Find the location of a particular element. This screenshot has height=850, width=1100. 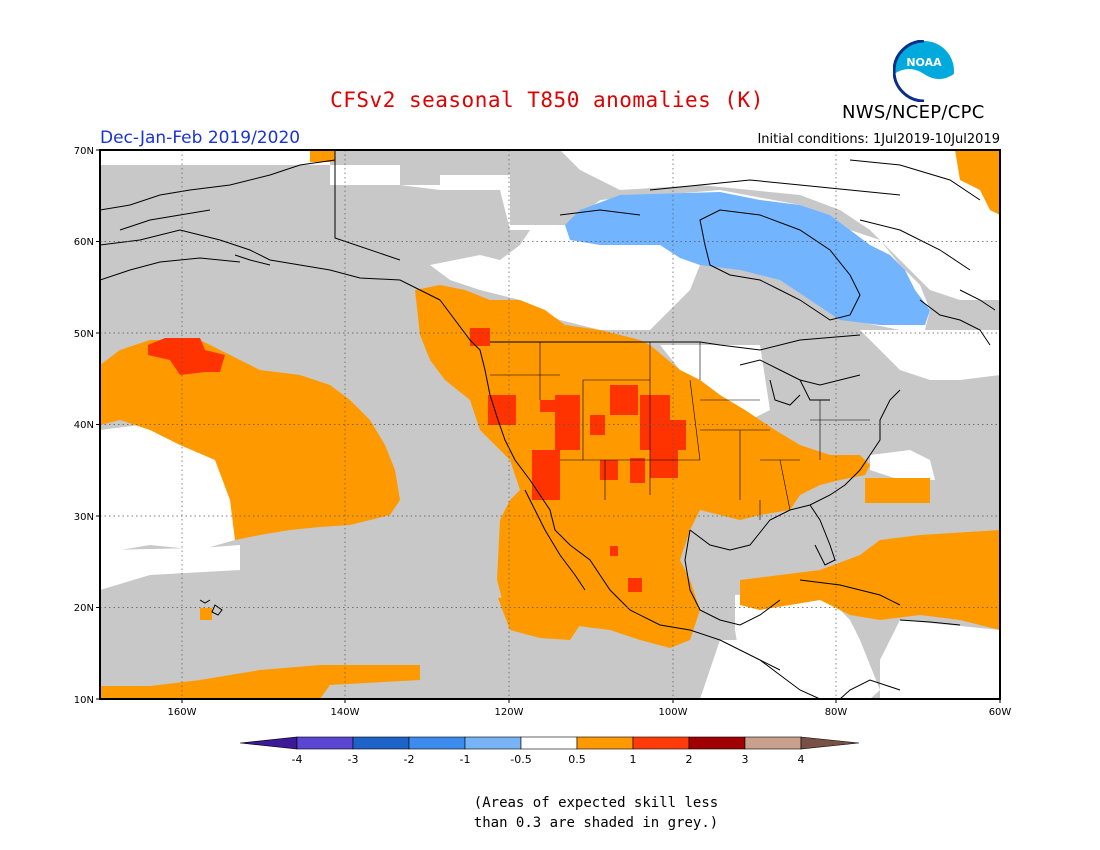

colorbar-label: -2 is located at coordinates (409, 759).